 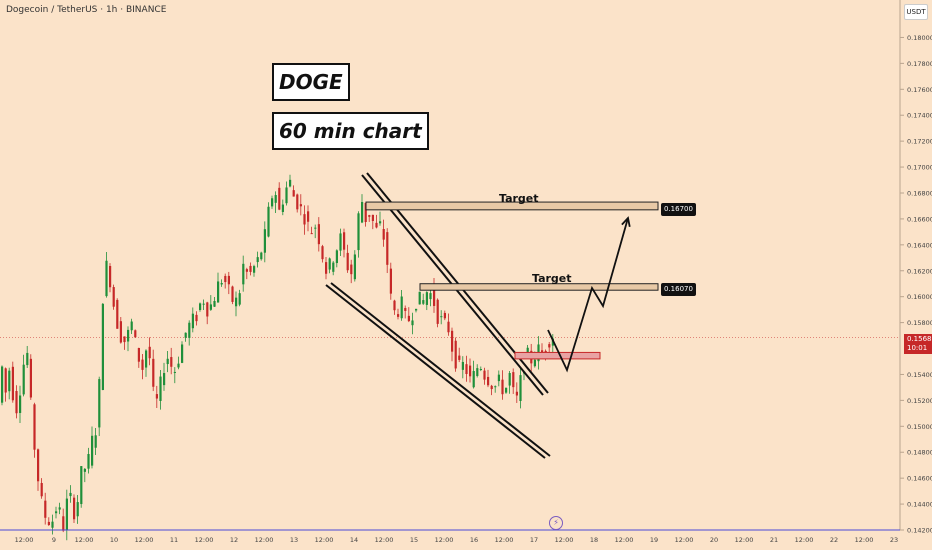 What do you see at coordinates (919, 168) in the screenshot?
I see `price-tick-label: 0.17000` at bounding box center [919, 168].